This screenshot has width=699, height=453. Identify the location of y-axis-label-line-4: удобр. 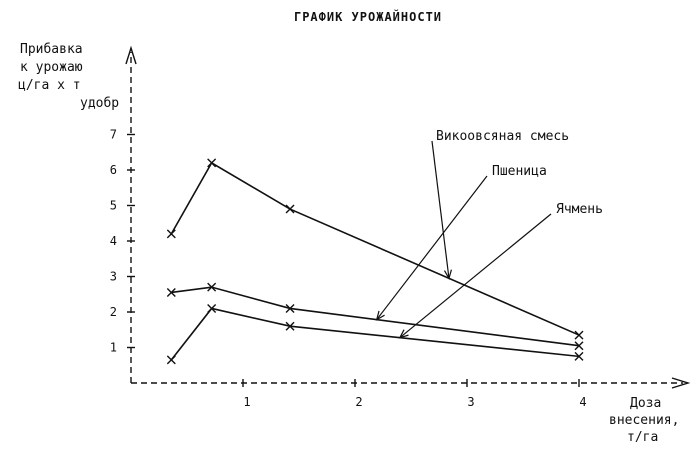
(99, 103).